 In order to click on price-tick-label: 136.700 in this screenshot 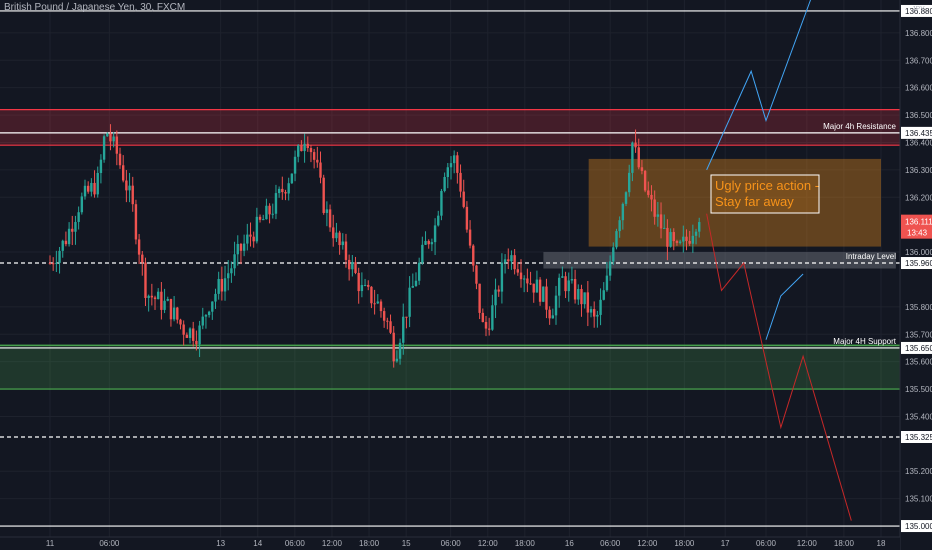, I will do `click(918, 60)`.